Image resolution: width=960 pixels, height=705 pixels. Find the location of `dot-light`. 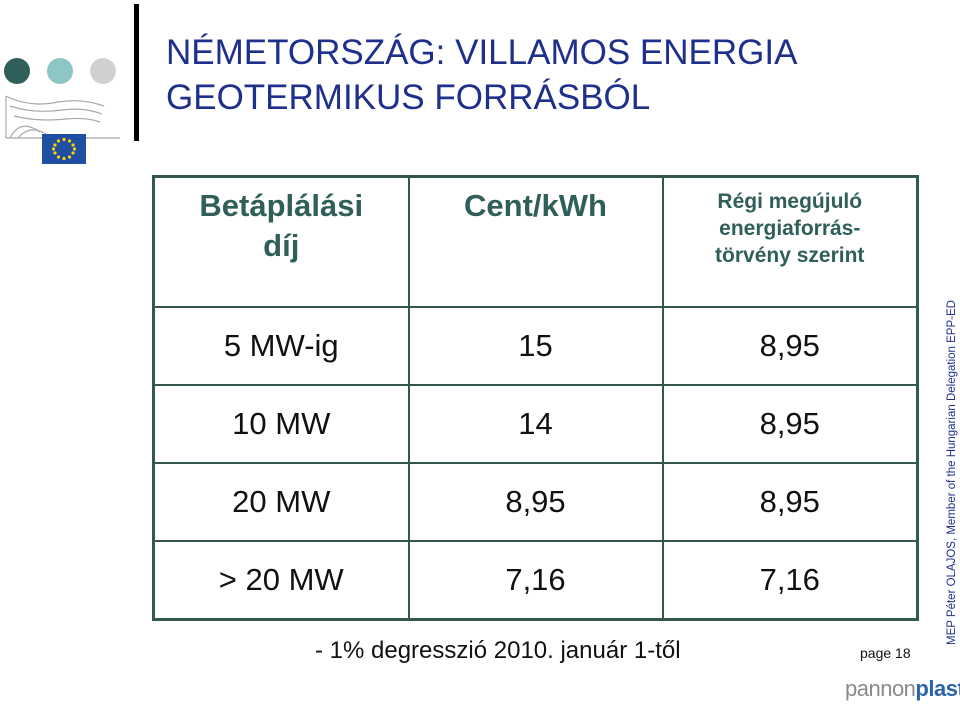

dot-light is located at coordinates (60, 71).